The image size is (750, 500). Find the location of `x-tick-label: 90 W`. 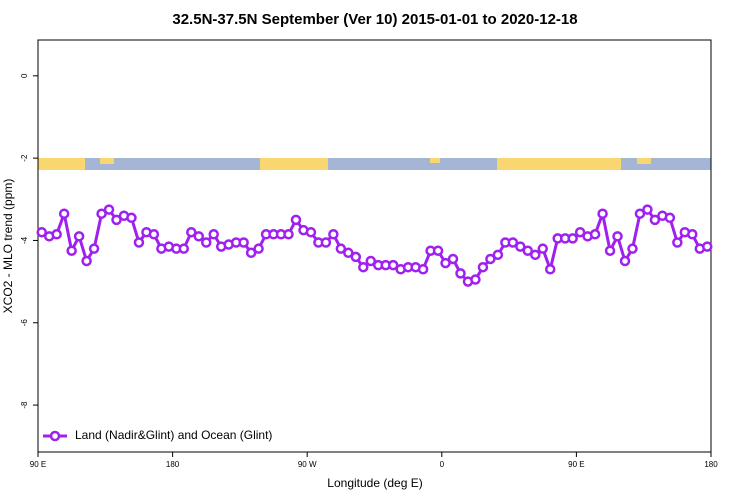

x-tick-label: 90 W is located at coordinates (307, 464).